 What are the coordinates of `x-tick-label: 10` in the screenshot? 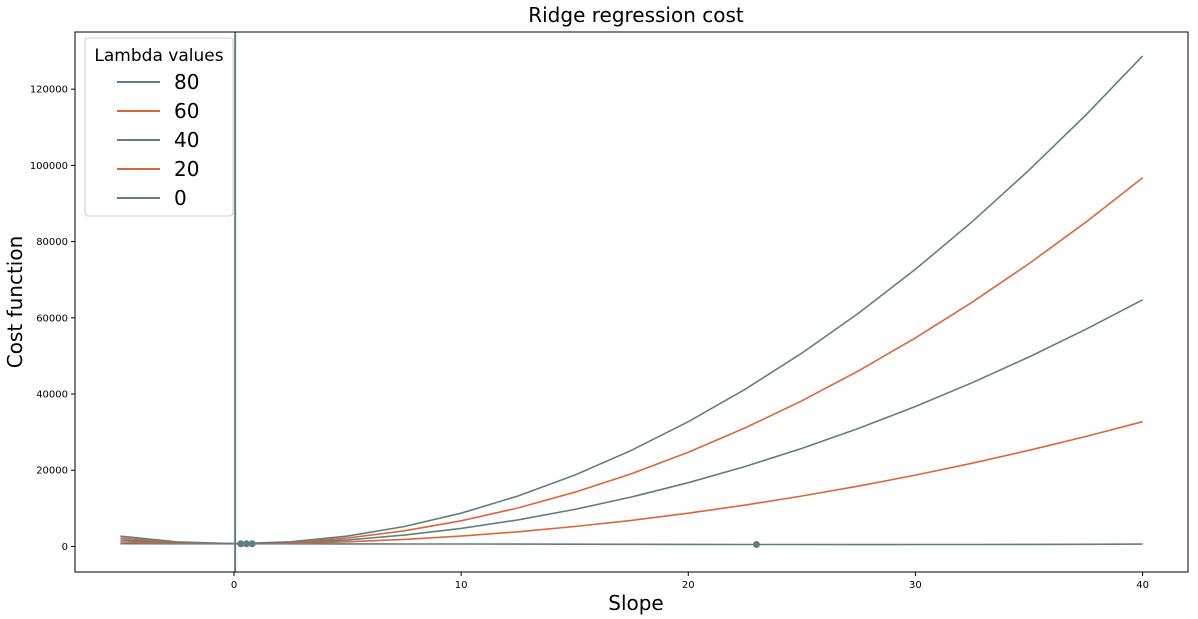 It's located at (461, 585).